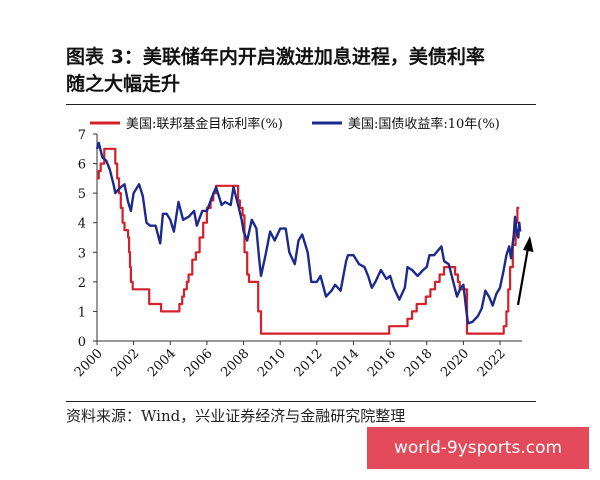  I want to click on y-tick-label: 4, so click(82, 224).